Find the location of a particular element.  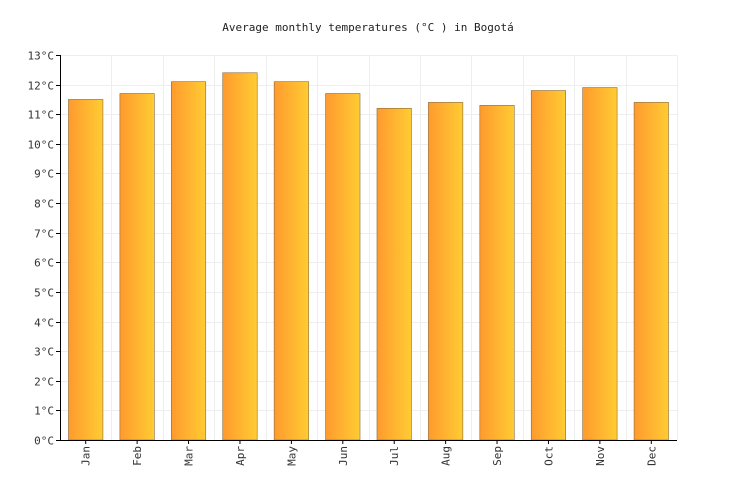

bar-jan is located at coordinates (86, 270).